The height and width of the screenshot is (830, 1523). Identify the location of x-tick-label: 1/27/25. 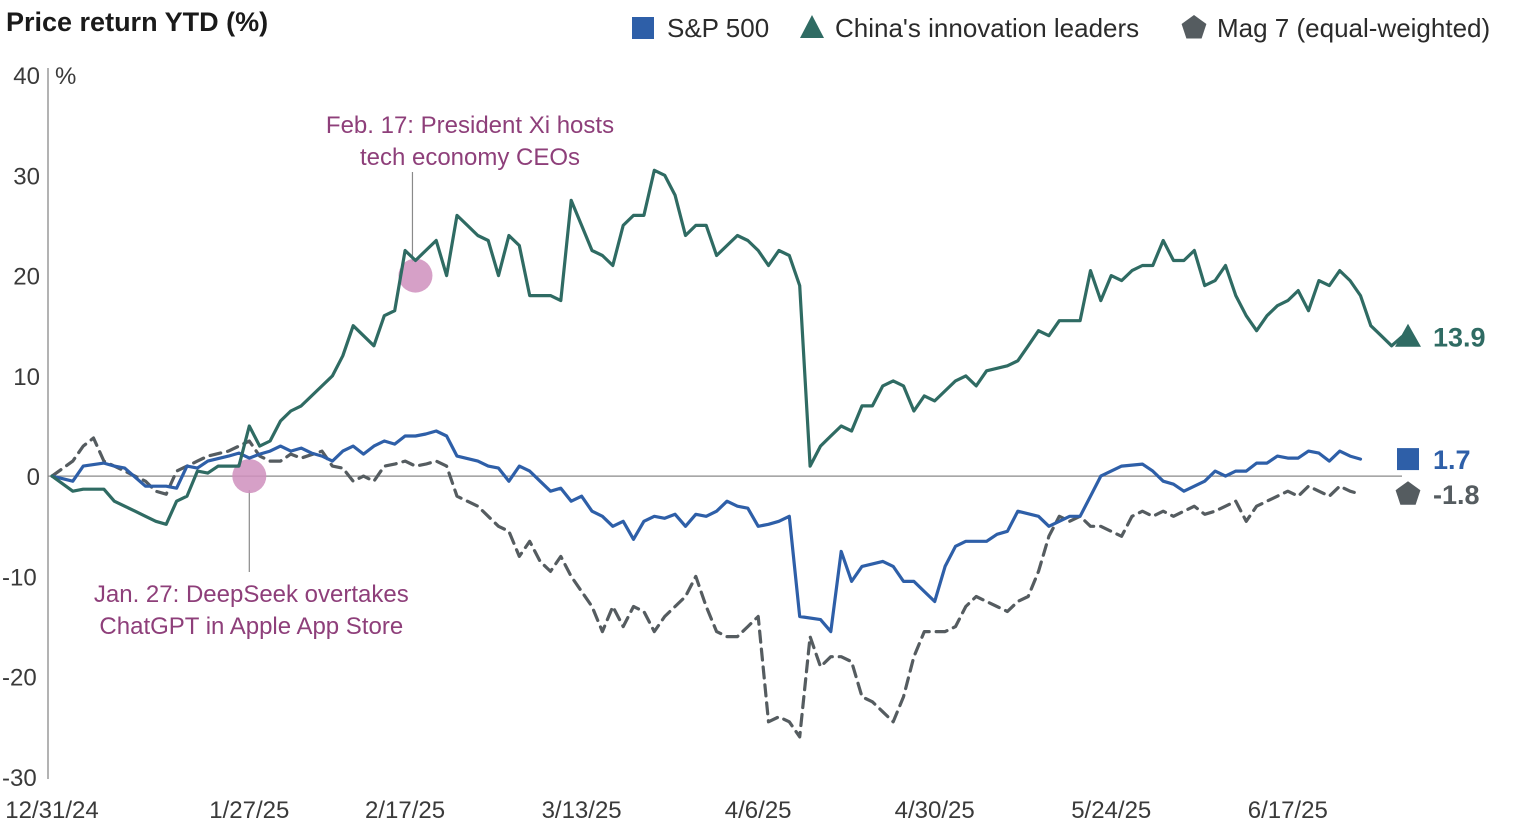
(249, 810).